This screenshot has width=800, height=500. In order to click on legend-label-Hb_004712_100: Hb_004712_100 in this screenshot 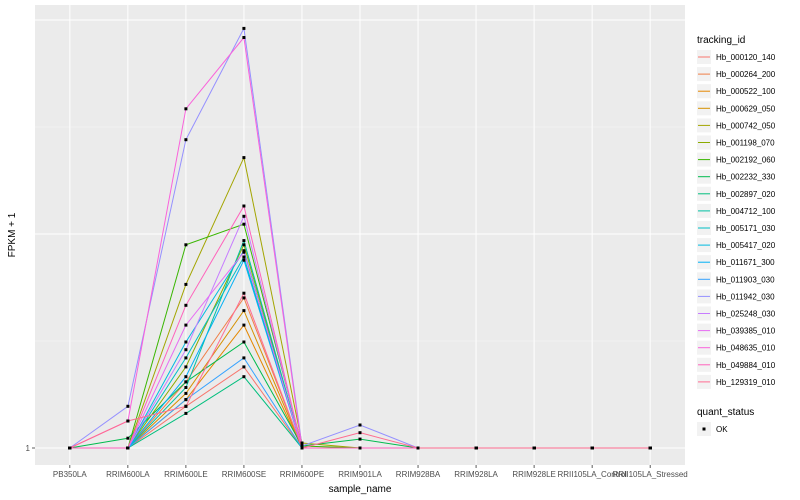, I will do `click(746, 211)`.